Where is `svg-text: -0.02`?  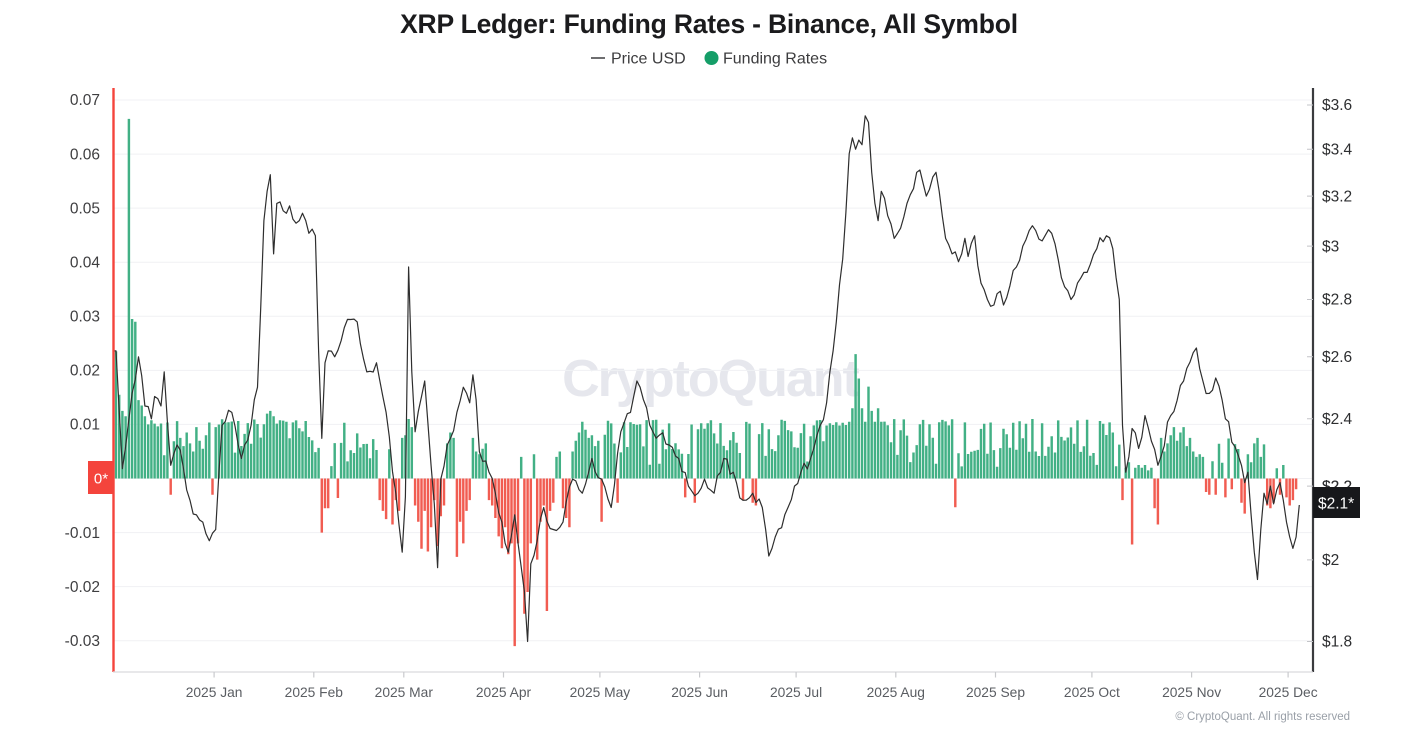 svg-text: -0.02 is located at coordinates (82, 587).